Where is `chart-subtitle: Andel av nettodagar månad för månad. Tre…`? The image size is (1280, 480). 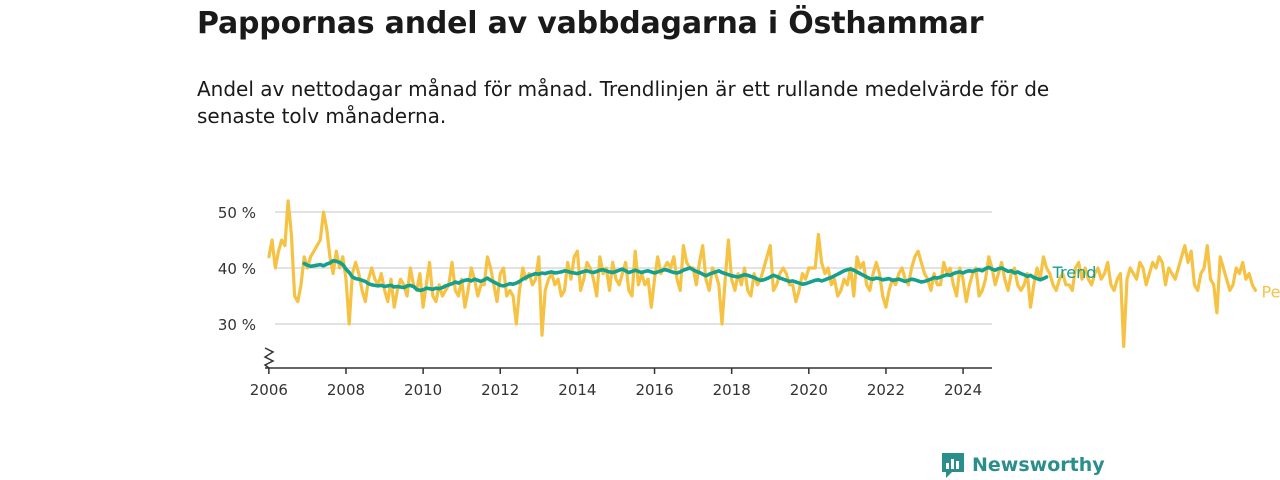
chart-subtitle: Andel av nettodagar månad för månad. Tre… is located at coordinates (623, 102).